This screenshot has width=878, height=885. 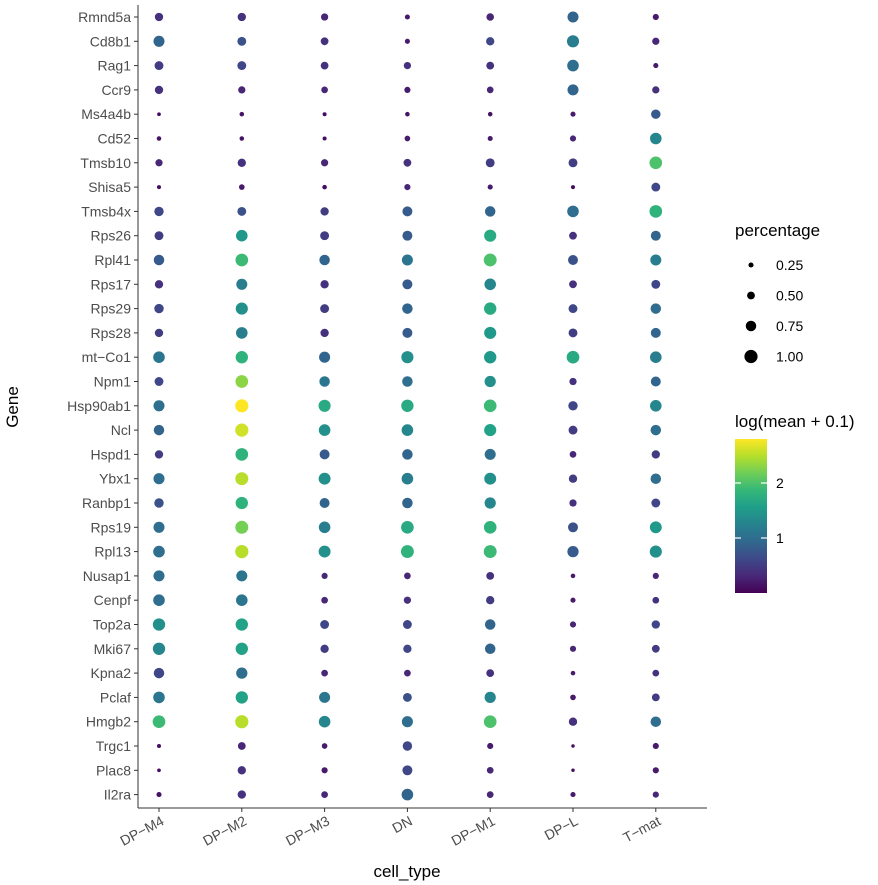 What do you see at coordinates (115, 66) in the screenshot?
I see `y-tick-label: Rag1` at bounding box center [115, 66].